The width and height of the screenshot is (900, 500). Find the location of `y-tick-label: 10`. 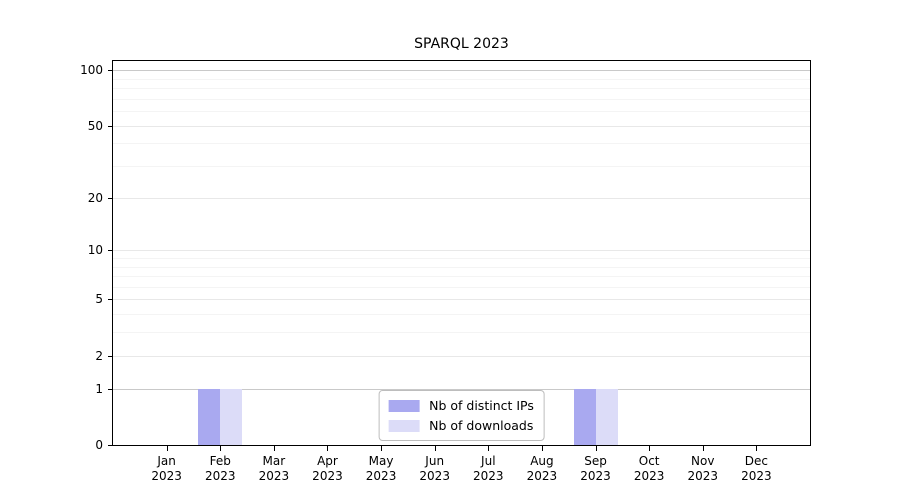

y-tick-label: 10 is located at coordinates (95, 250).